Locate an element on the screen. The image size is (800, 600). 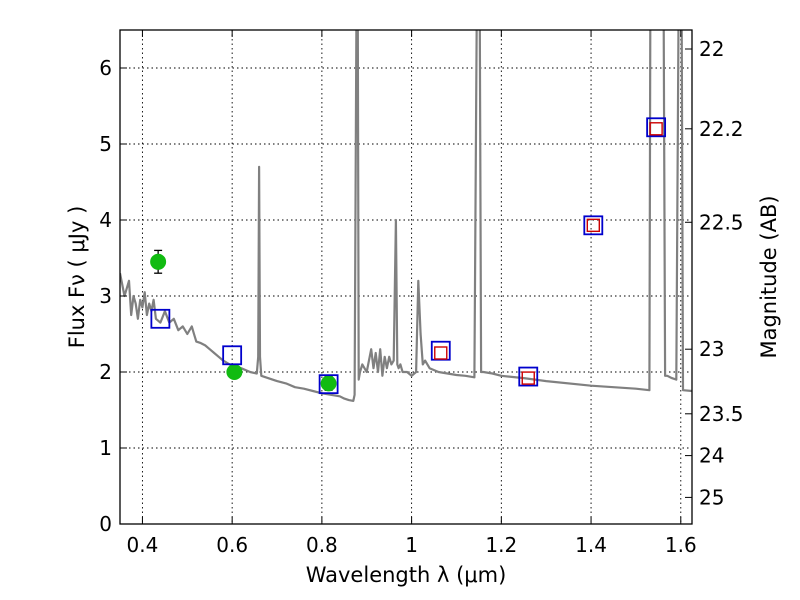
x-axis-label: Wavelength λ (μm) is located at coordinates (406, 575).